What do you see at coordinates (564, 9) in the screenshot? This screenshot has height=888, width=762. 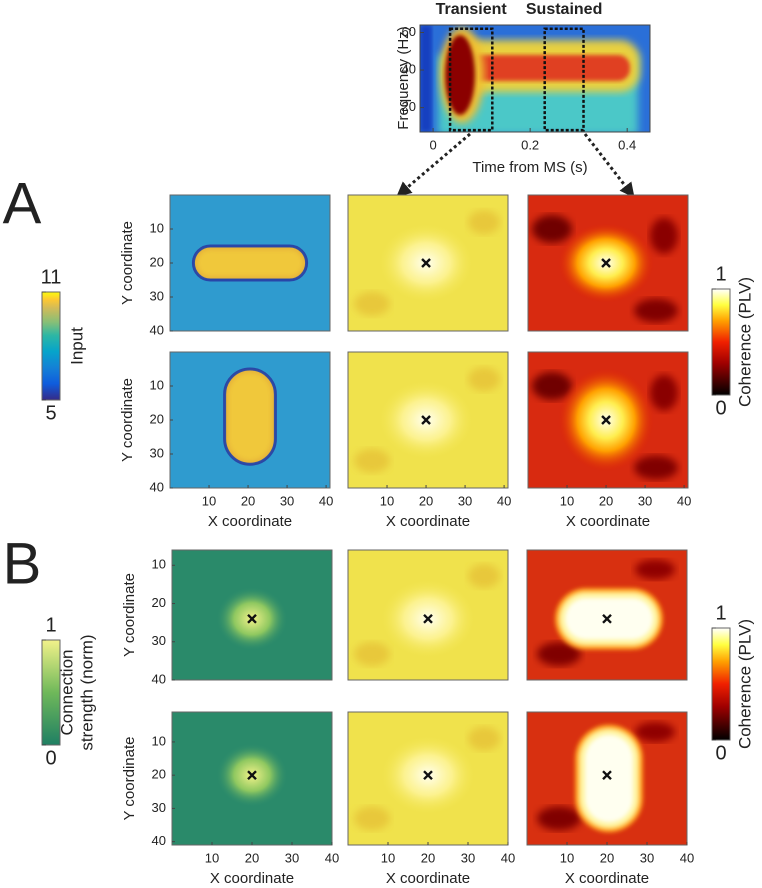 I see `window-label: Sustained` at bounding box center [564, 9].